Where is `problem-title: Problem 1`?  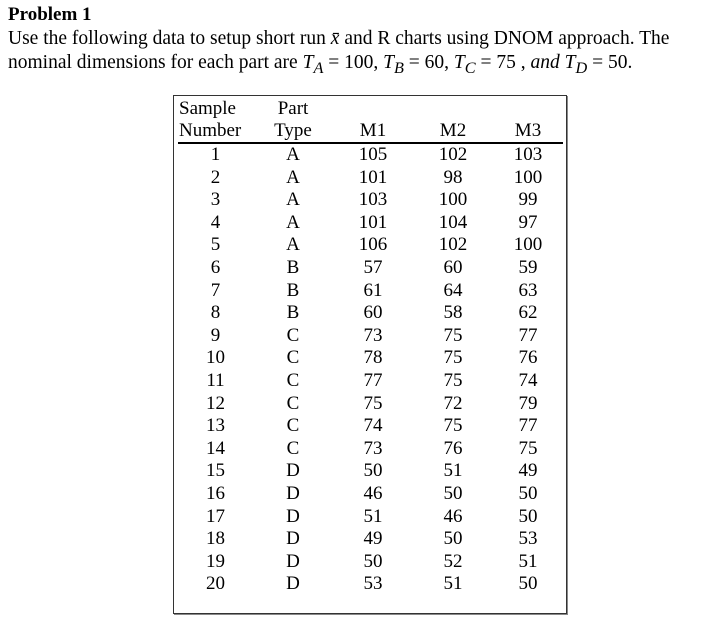
problem-title: Problem 1 is located at coordinates (50, 14).